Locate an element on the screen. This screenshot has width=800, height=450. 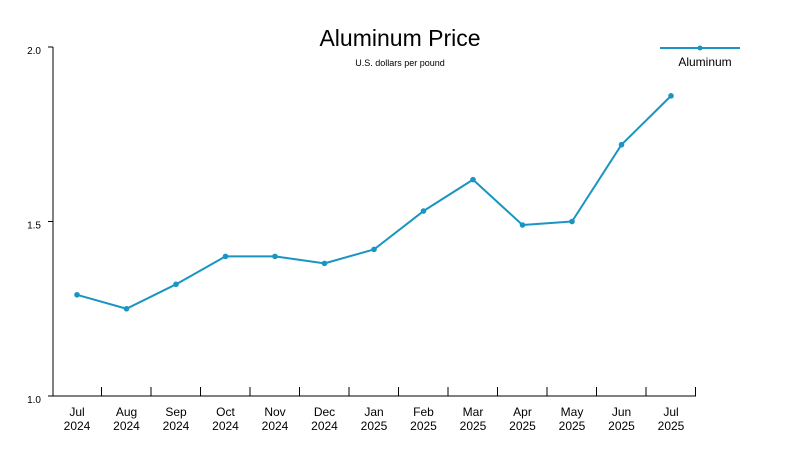
x-tick-label-month: Aug is located at coordinates (126, 412).